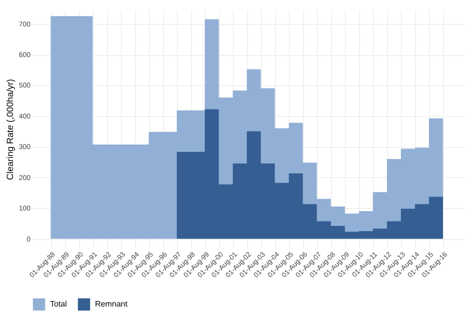  What do you see at coordinates (111, 303) in the screenshot?
I see `legend-label: Remnant` at bounding box center [111, 303].